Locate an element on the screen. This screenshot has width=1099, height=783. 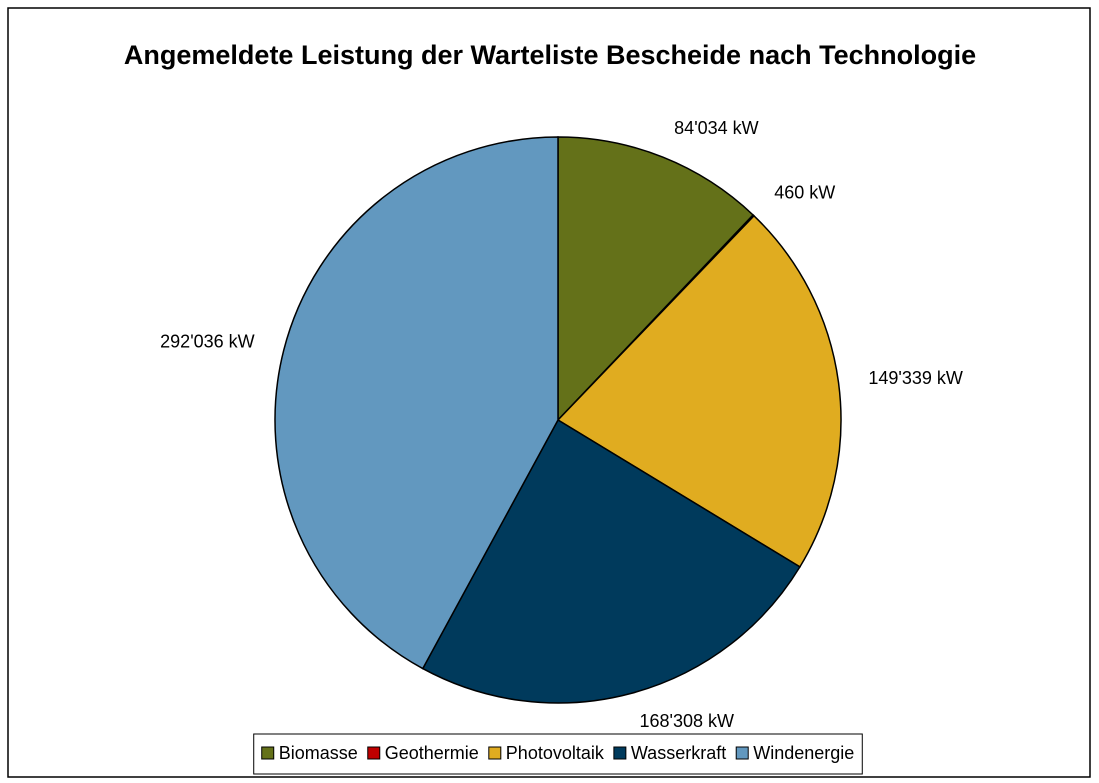
data-label: 149'339 kW is located at coordinates (915, 378).